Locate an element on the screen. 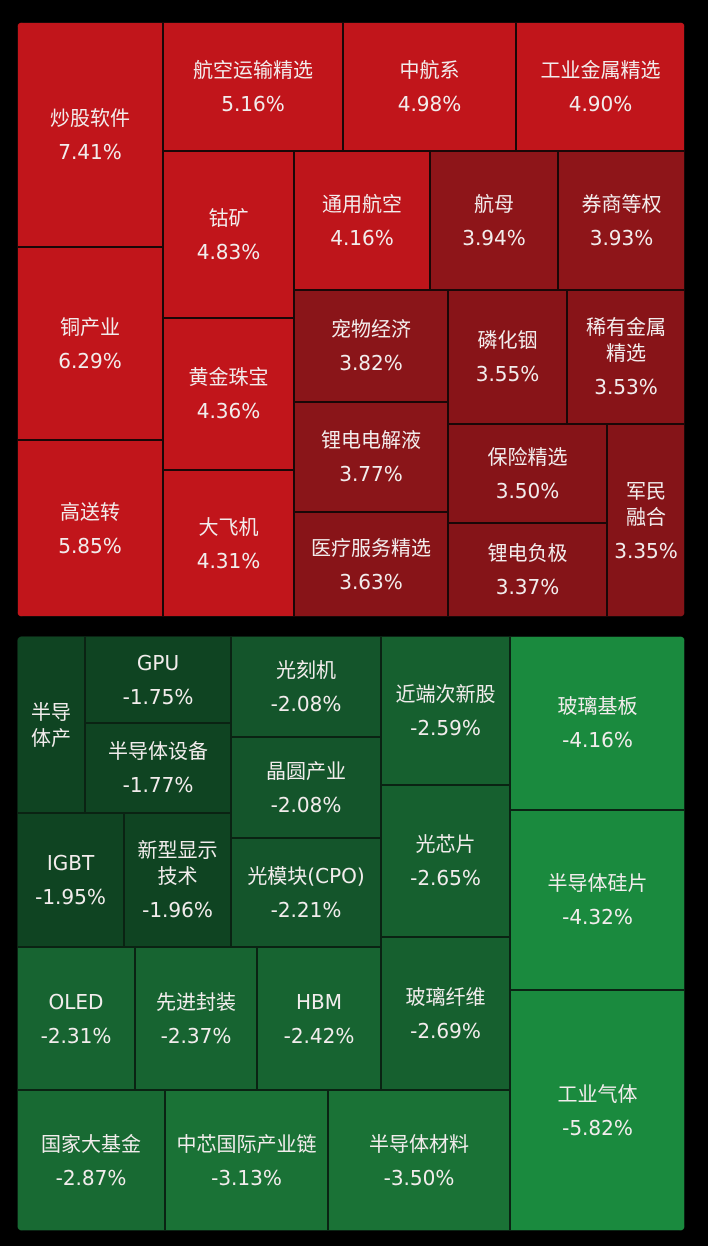 This screenshot has width=708, height=1246. tile-value: 5.85% is located at coordinates (90, 545).